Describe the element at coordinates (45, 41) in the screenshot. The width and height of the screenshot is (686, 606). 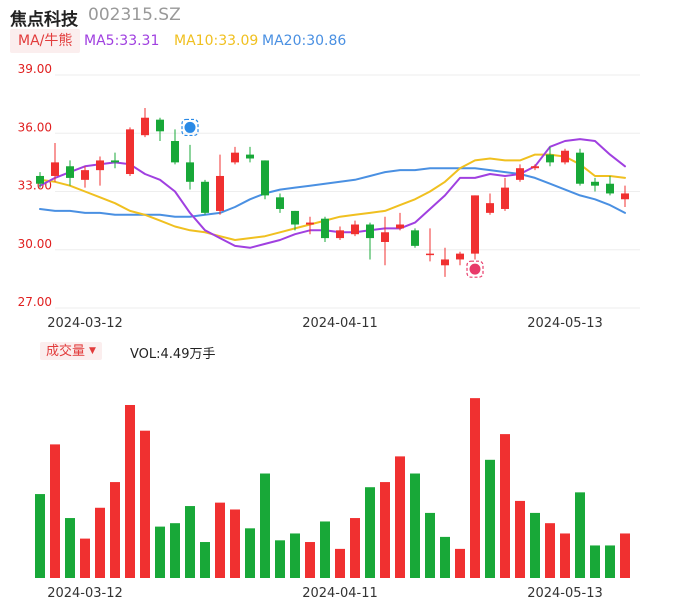
I see `ma-indicator-selector: MA/牛熊` at that location.